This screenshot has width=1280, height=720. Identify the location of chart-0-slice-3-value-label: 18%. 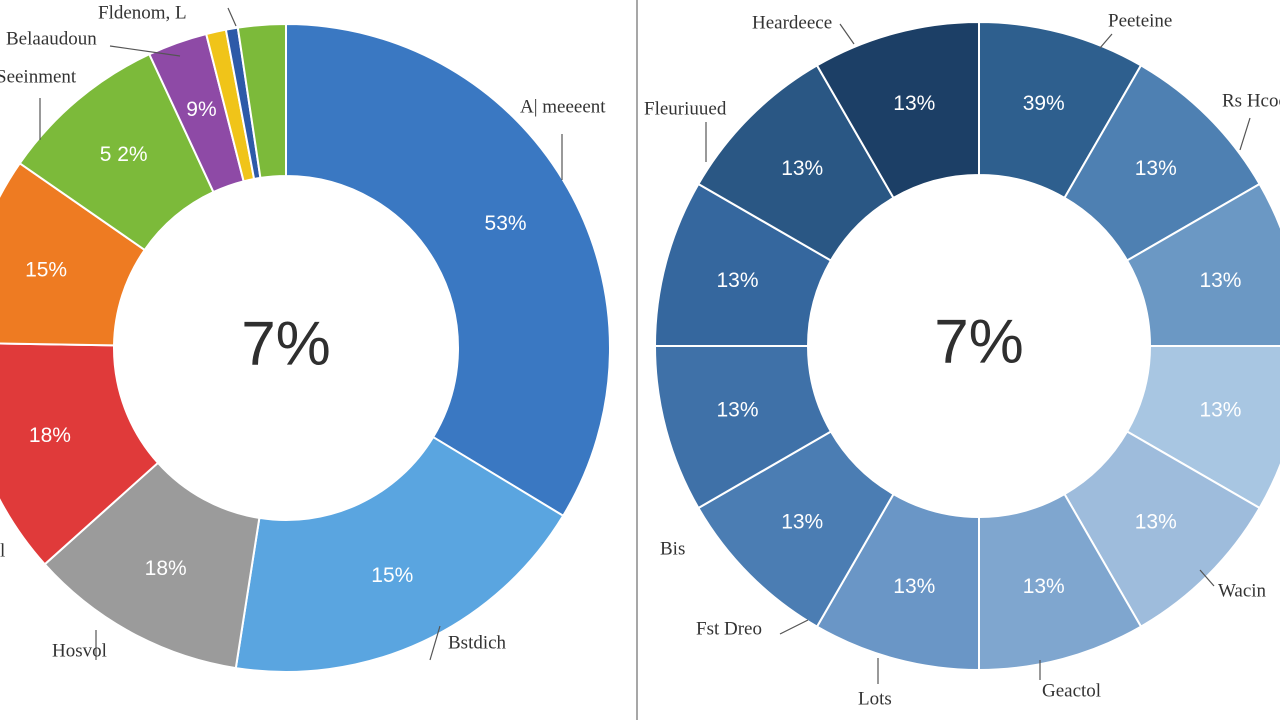
(50, 435).